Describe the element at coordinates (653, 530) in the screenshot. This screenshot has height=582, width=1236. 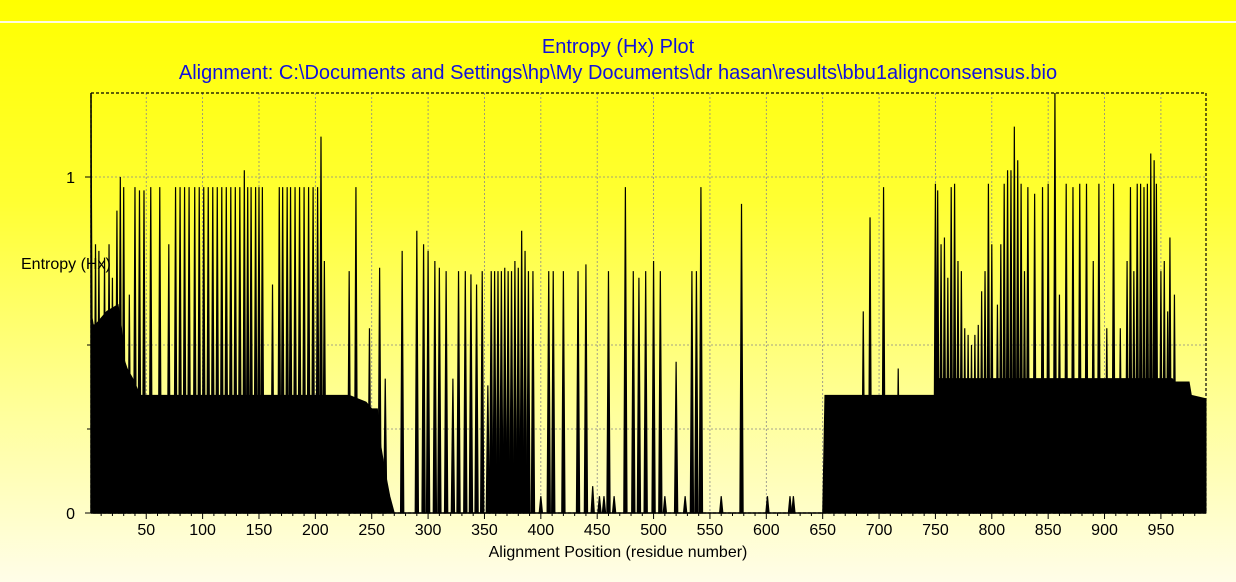
I see `x-tick-label: 500` at that location.